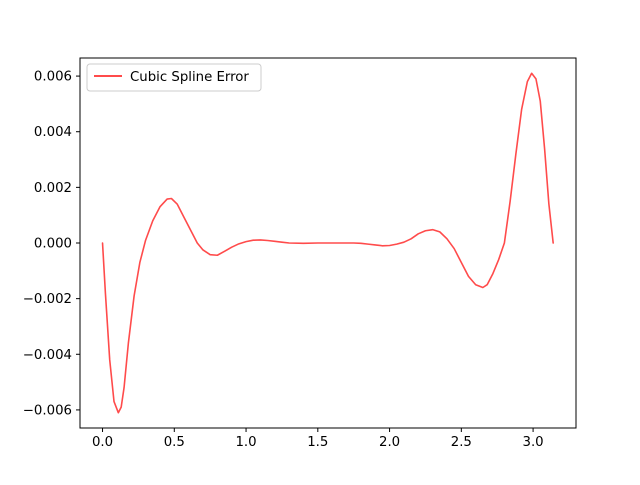 The image size is (640, 485). I want to click on x-tick-label: 2.0, so click(389, 442).